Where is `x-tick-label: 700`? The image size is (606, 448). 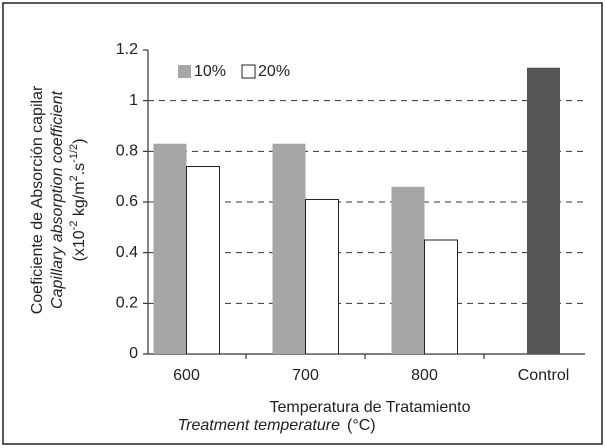 x-tick-label: 700 is located at coordinates (305, 375).